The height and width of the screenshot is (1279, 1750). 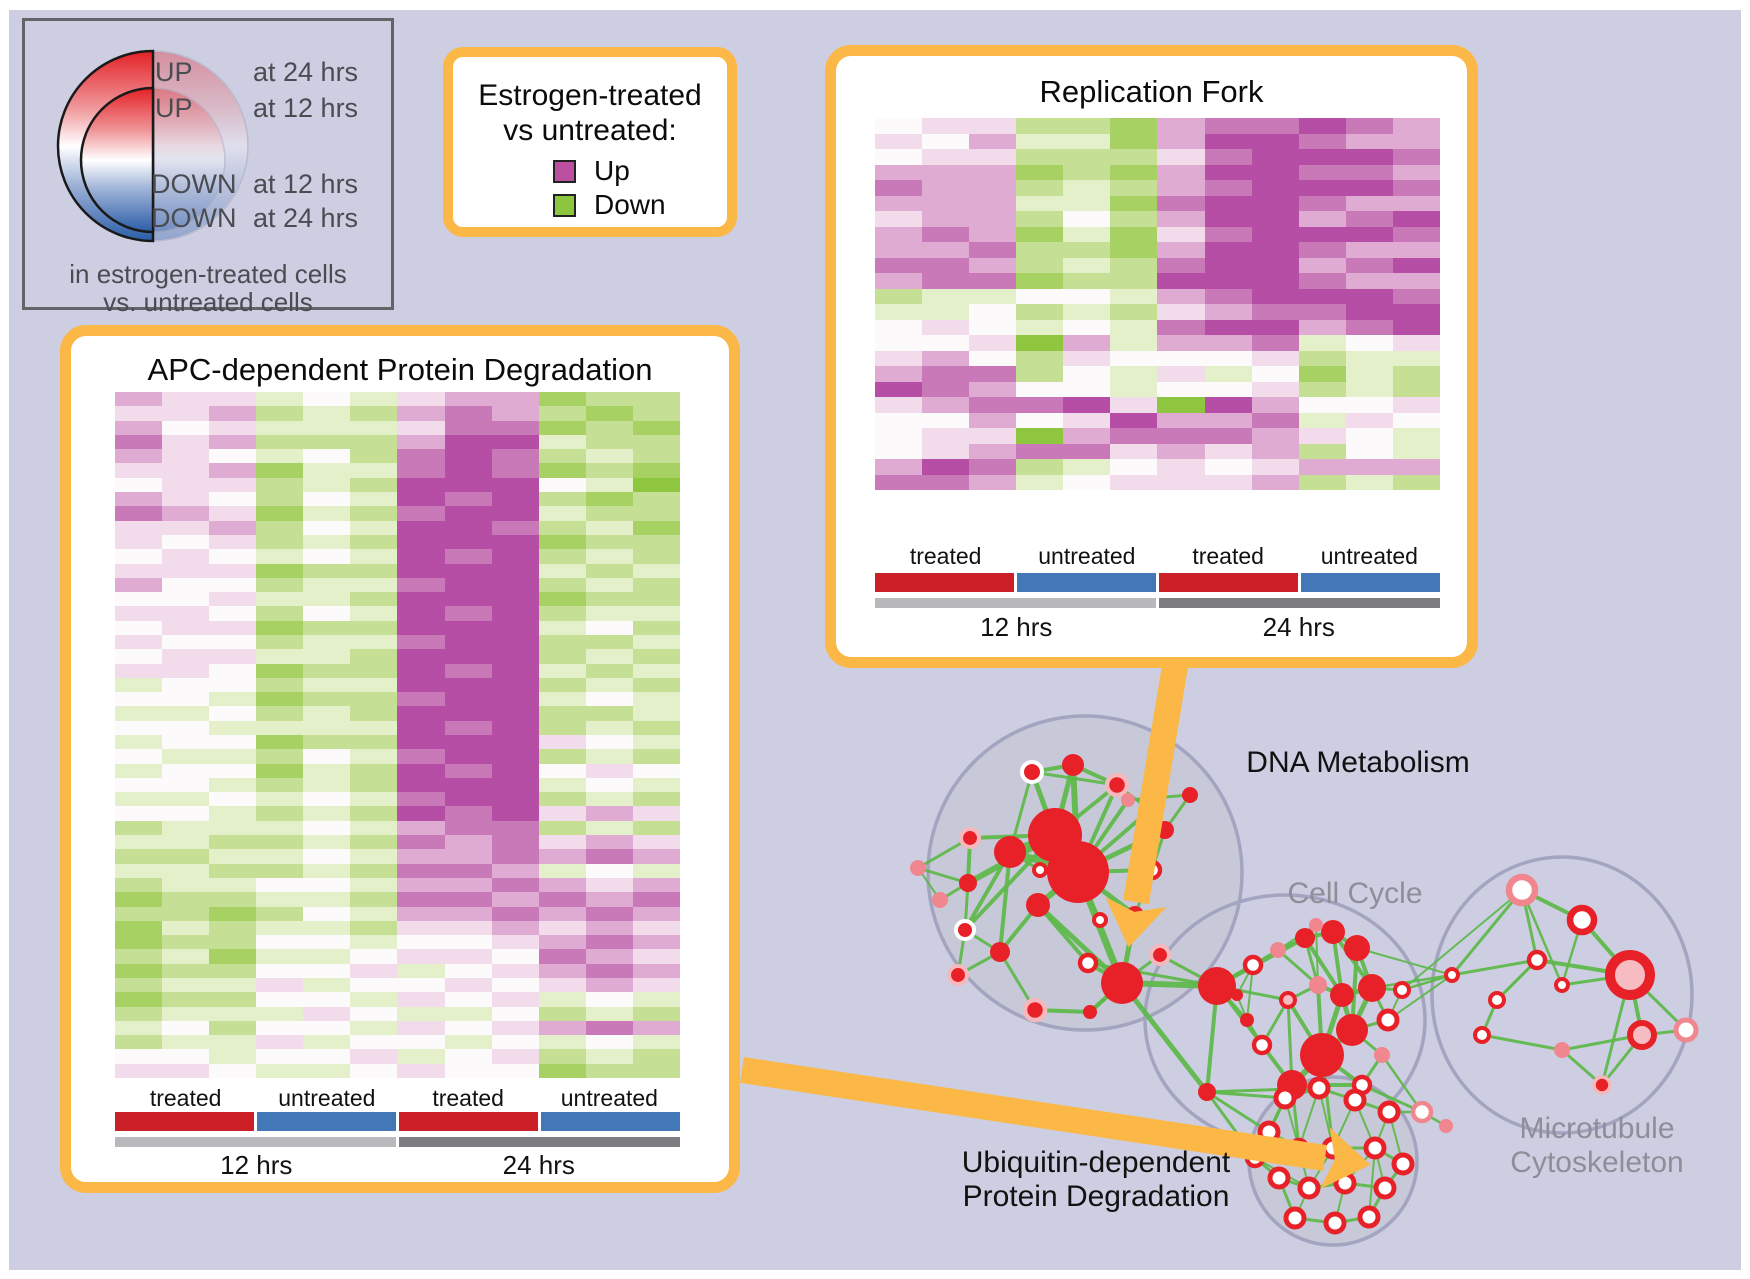 What do you see at coordinates (538, 1165) in the screenshot?
I see `apc-time-label-24hrs: 24 hrs` at bounding box center [538, 1165].